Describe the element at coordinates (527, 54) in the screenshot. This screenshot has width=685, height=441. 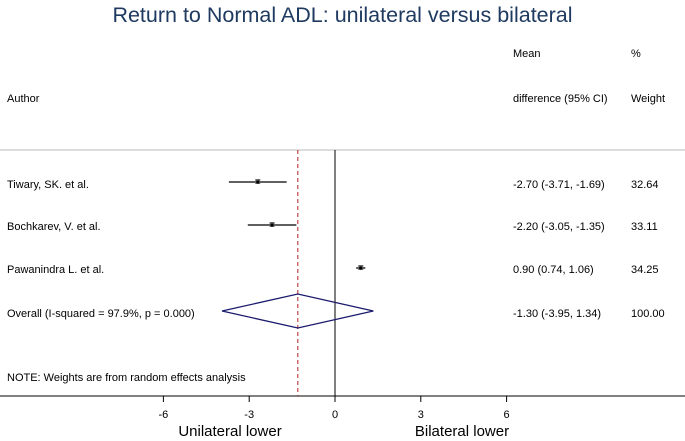
I see `effect-header-line1: Mean` at that location.